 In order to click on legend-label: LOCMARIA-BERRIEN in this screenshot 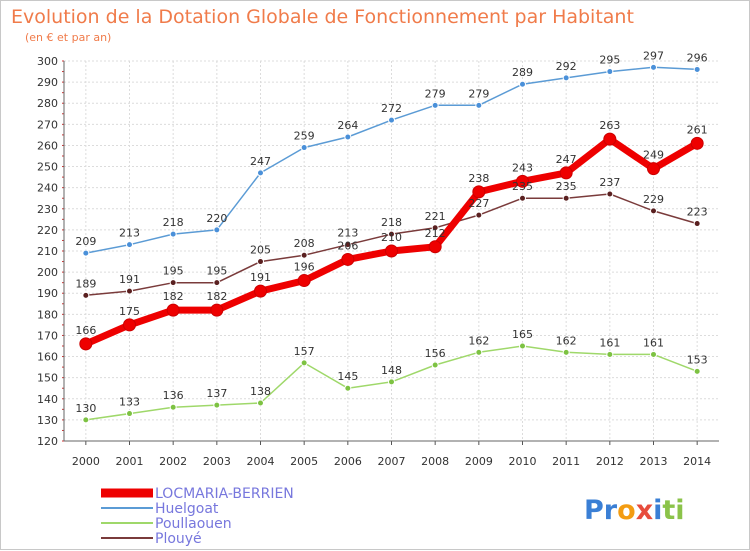, I will do `click(224, 494)`.